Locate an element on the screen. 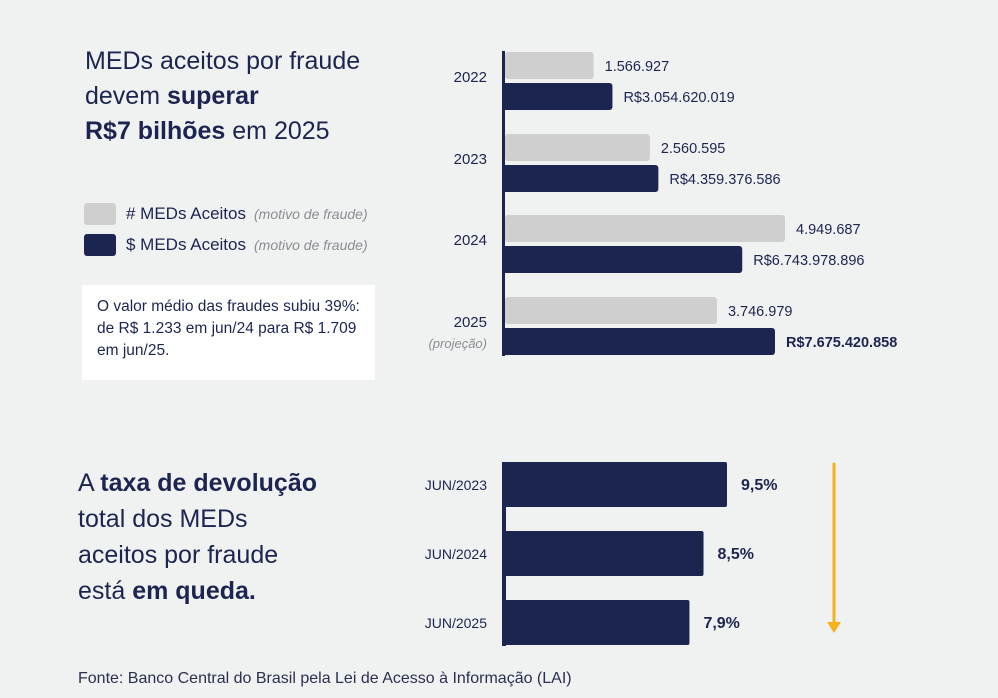 Image resolution: width=998 pixels, height=698 pixels. data-label-rate: 7,9% is located at coordinates (721, 623).